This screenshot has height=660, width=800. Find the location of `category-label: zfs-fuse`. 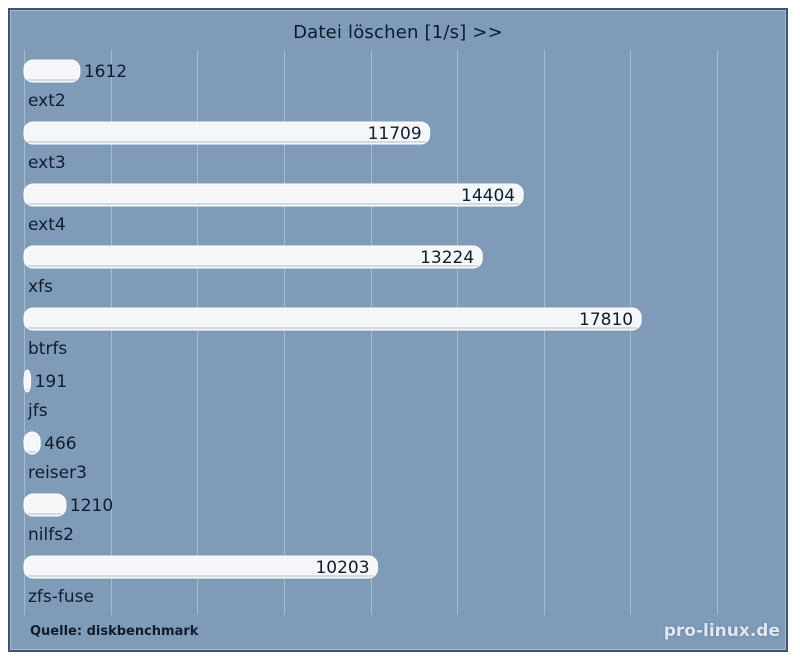

category-label: zfs-fuse is located at coordinates (61, 597).